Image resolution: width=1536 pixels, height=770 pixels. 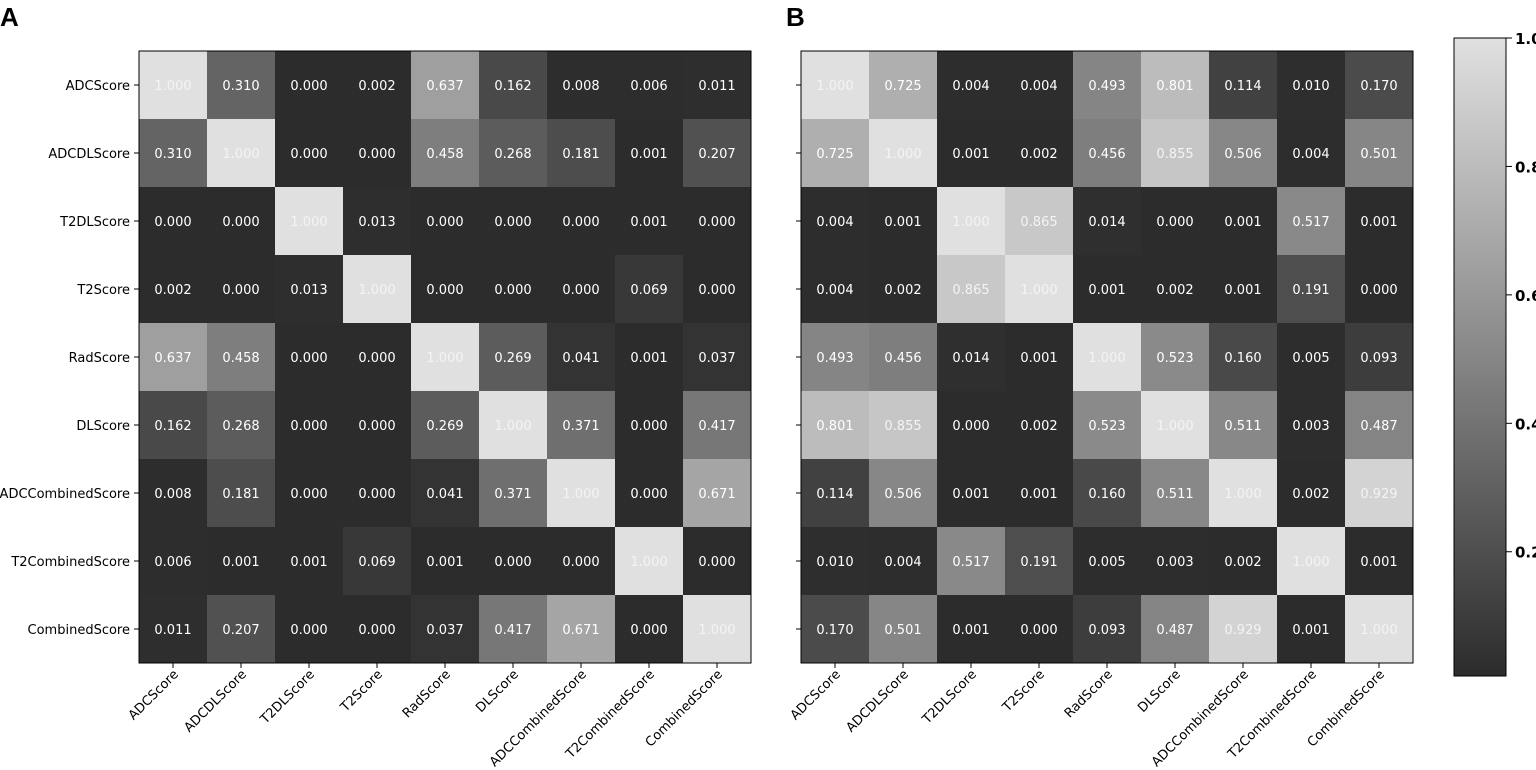 I want to click on heatmap-a-value-2-0: 0.000, so click(x=172, y=222).